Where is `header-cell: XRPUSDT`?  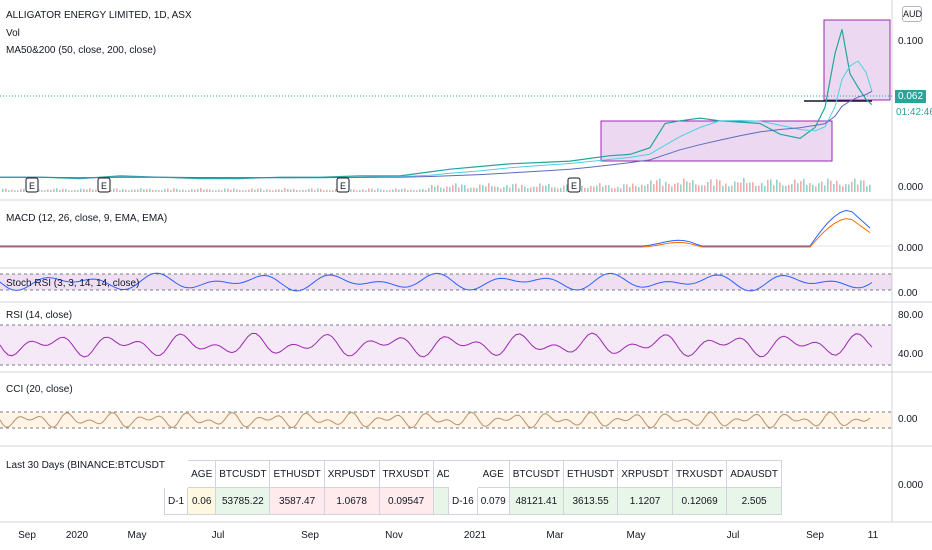 header-cell: XRPUSDT is located at coordinates (351, 474).